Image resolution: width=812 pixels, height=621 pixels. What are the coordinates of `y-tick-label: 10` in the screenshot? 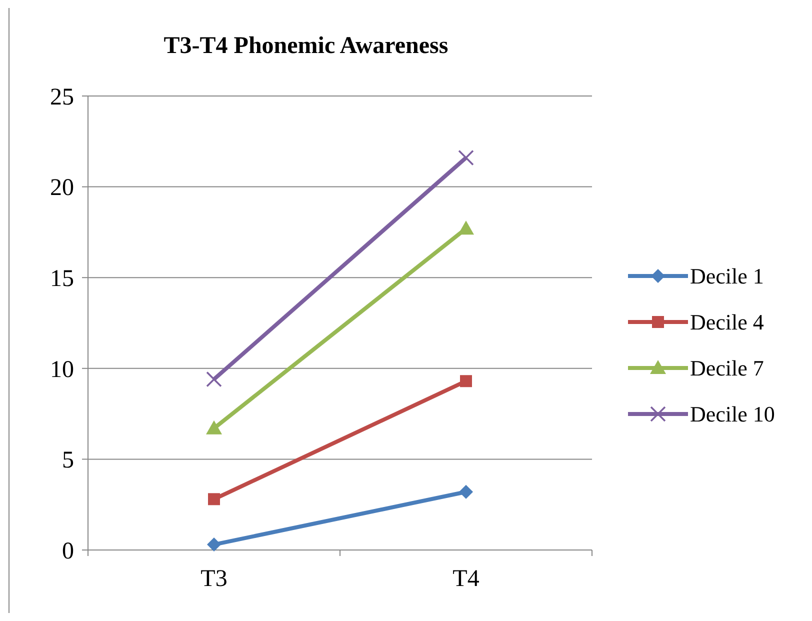 It's located at (62, 369).